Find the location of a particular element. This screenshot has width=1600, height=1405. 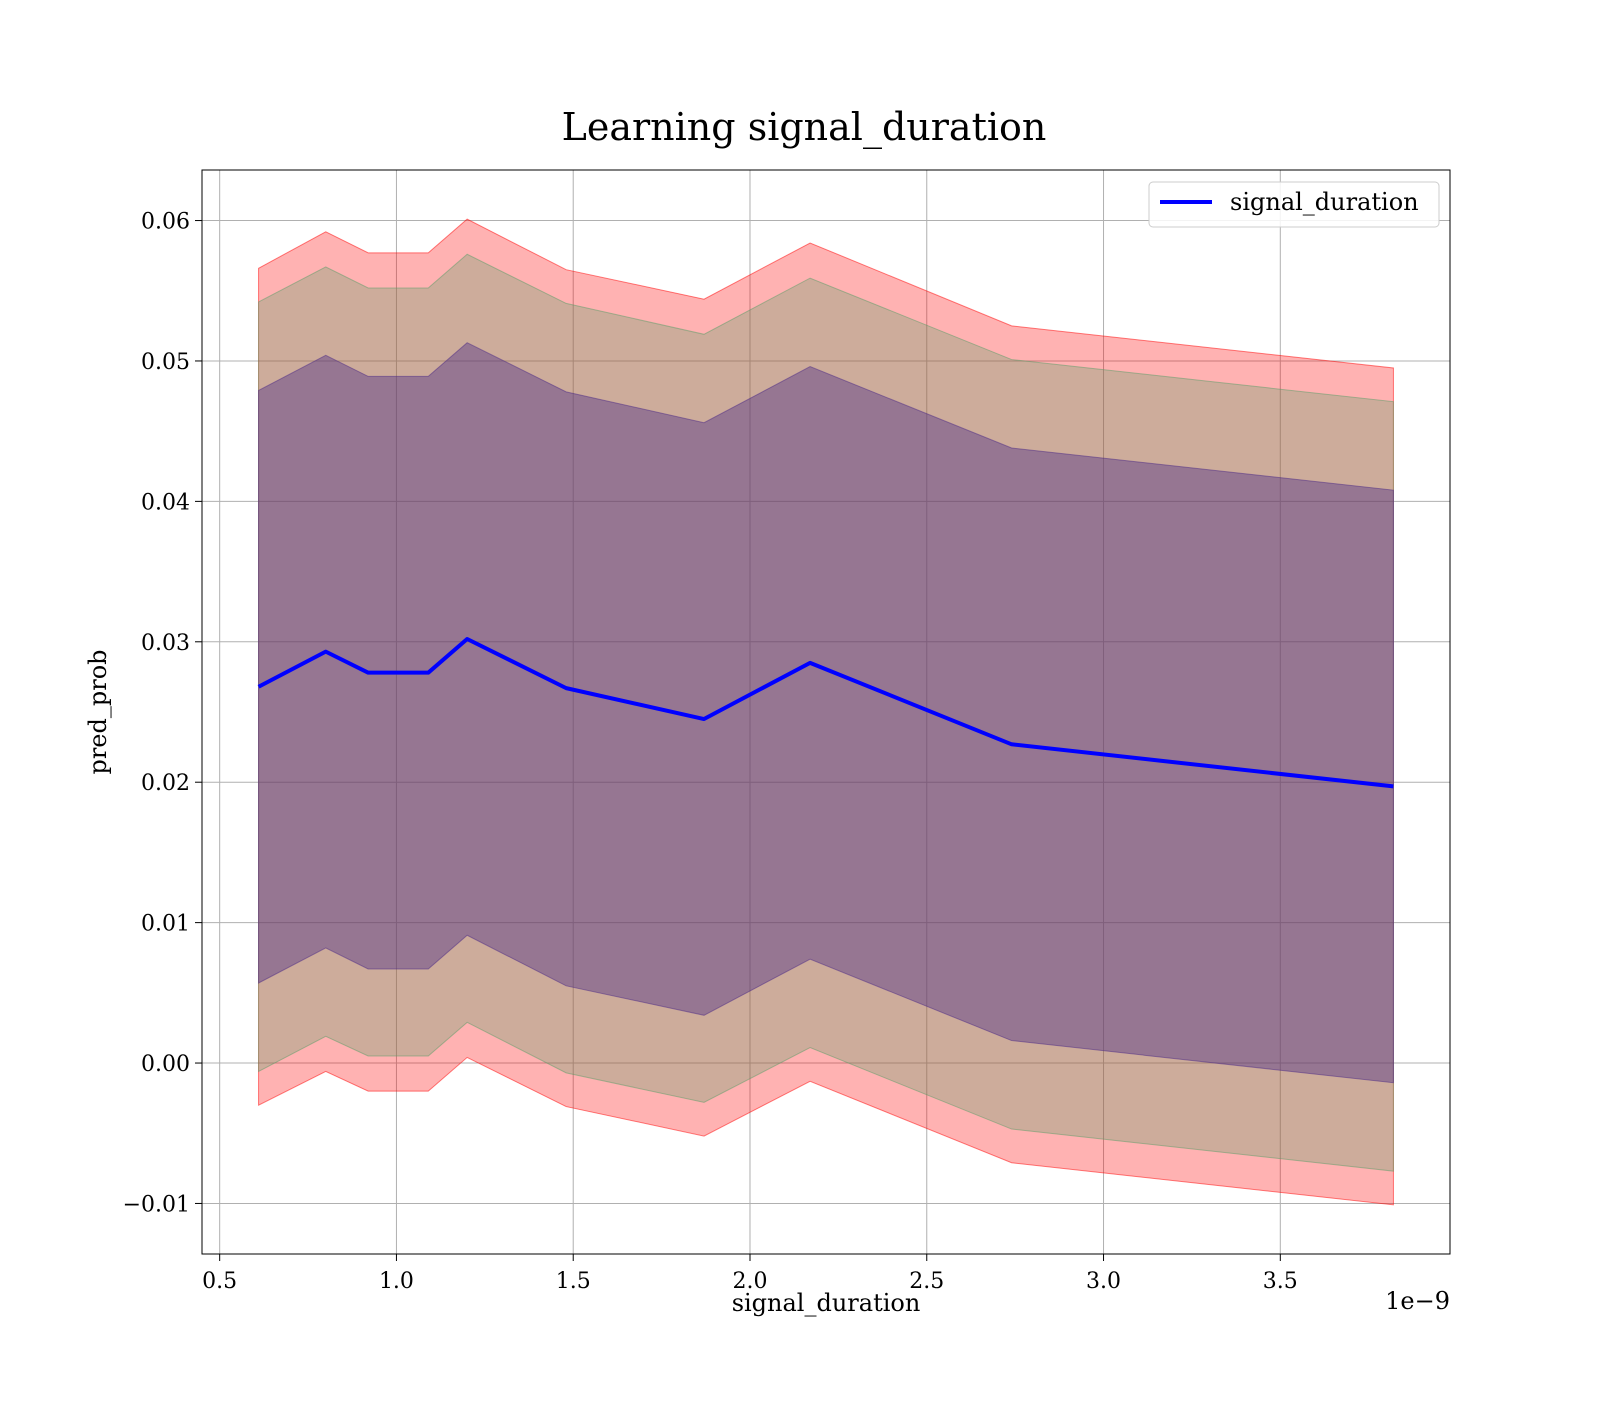

y-tick-label: 0.05 is located at coordinates (165, 362).